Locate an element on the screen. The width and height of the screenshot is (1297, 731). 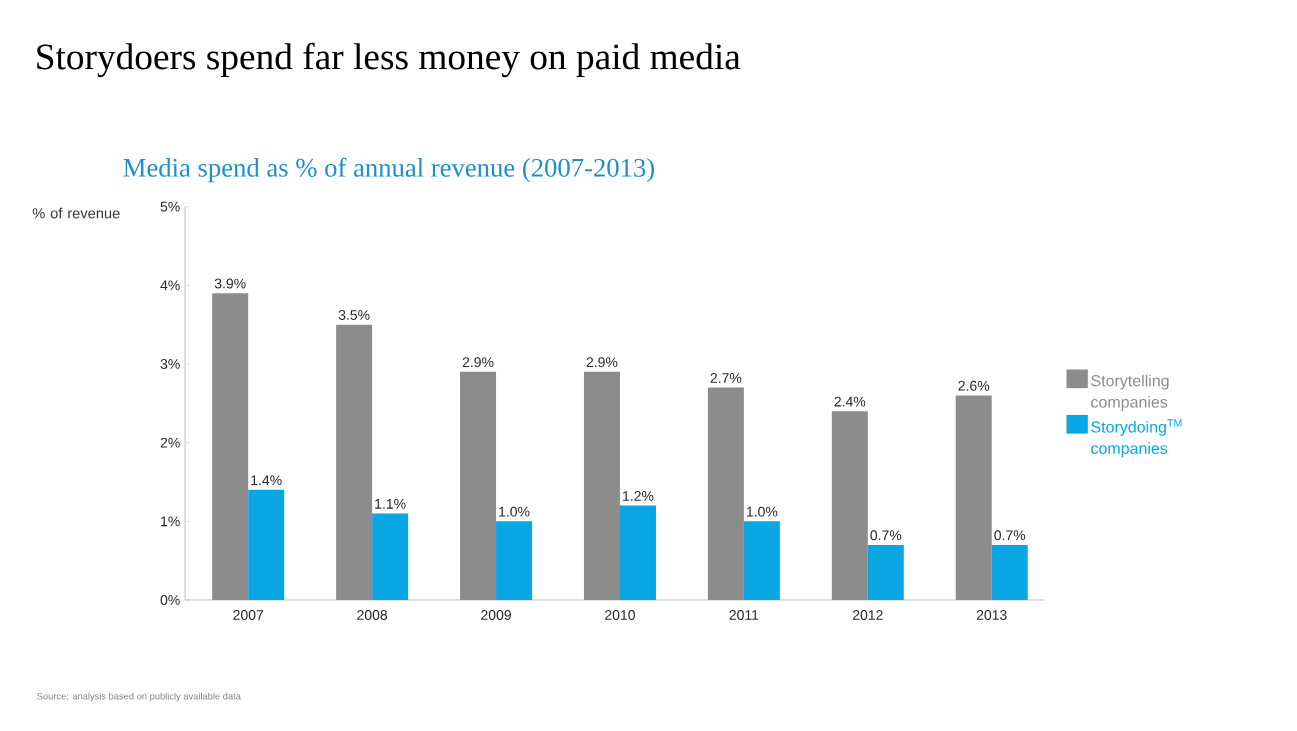
chart-subtitle: Media spend as % of annual revenue (2007-2013) is located at coordinates (388, 170).